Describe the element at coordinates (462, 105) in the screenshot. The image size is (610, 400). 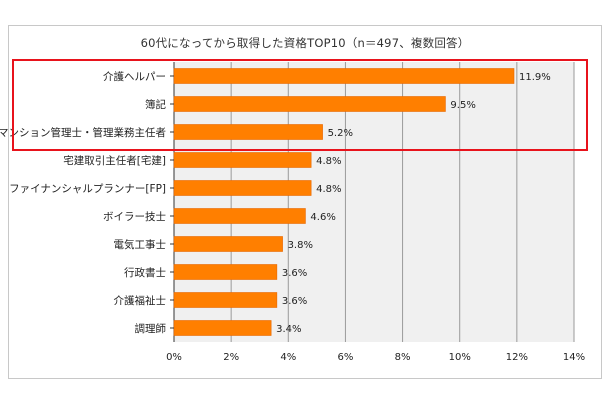
I see `value-label: 9.5%` at that location.